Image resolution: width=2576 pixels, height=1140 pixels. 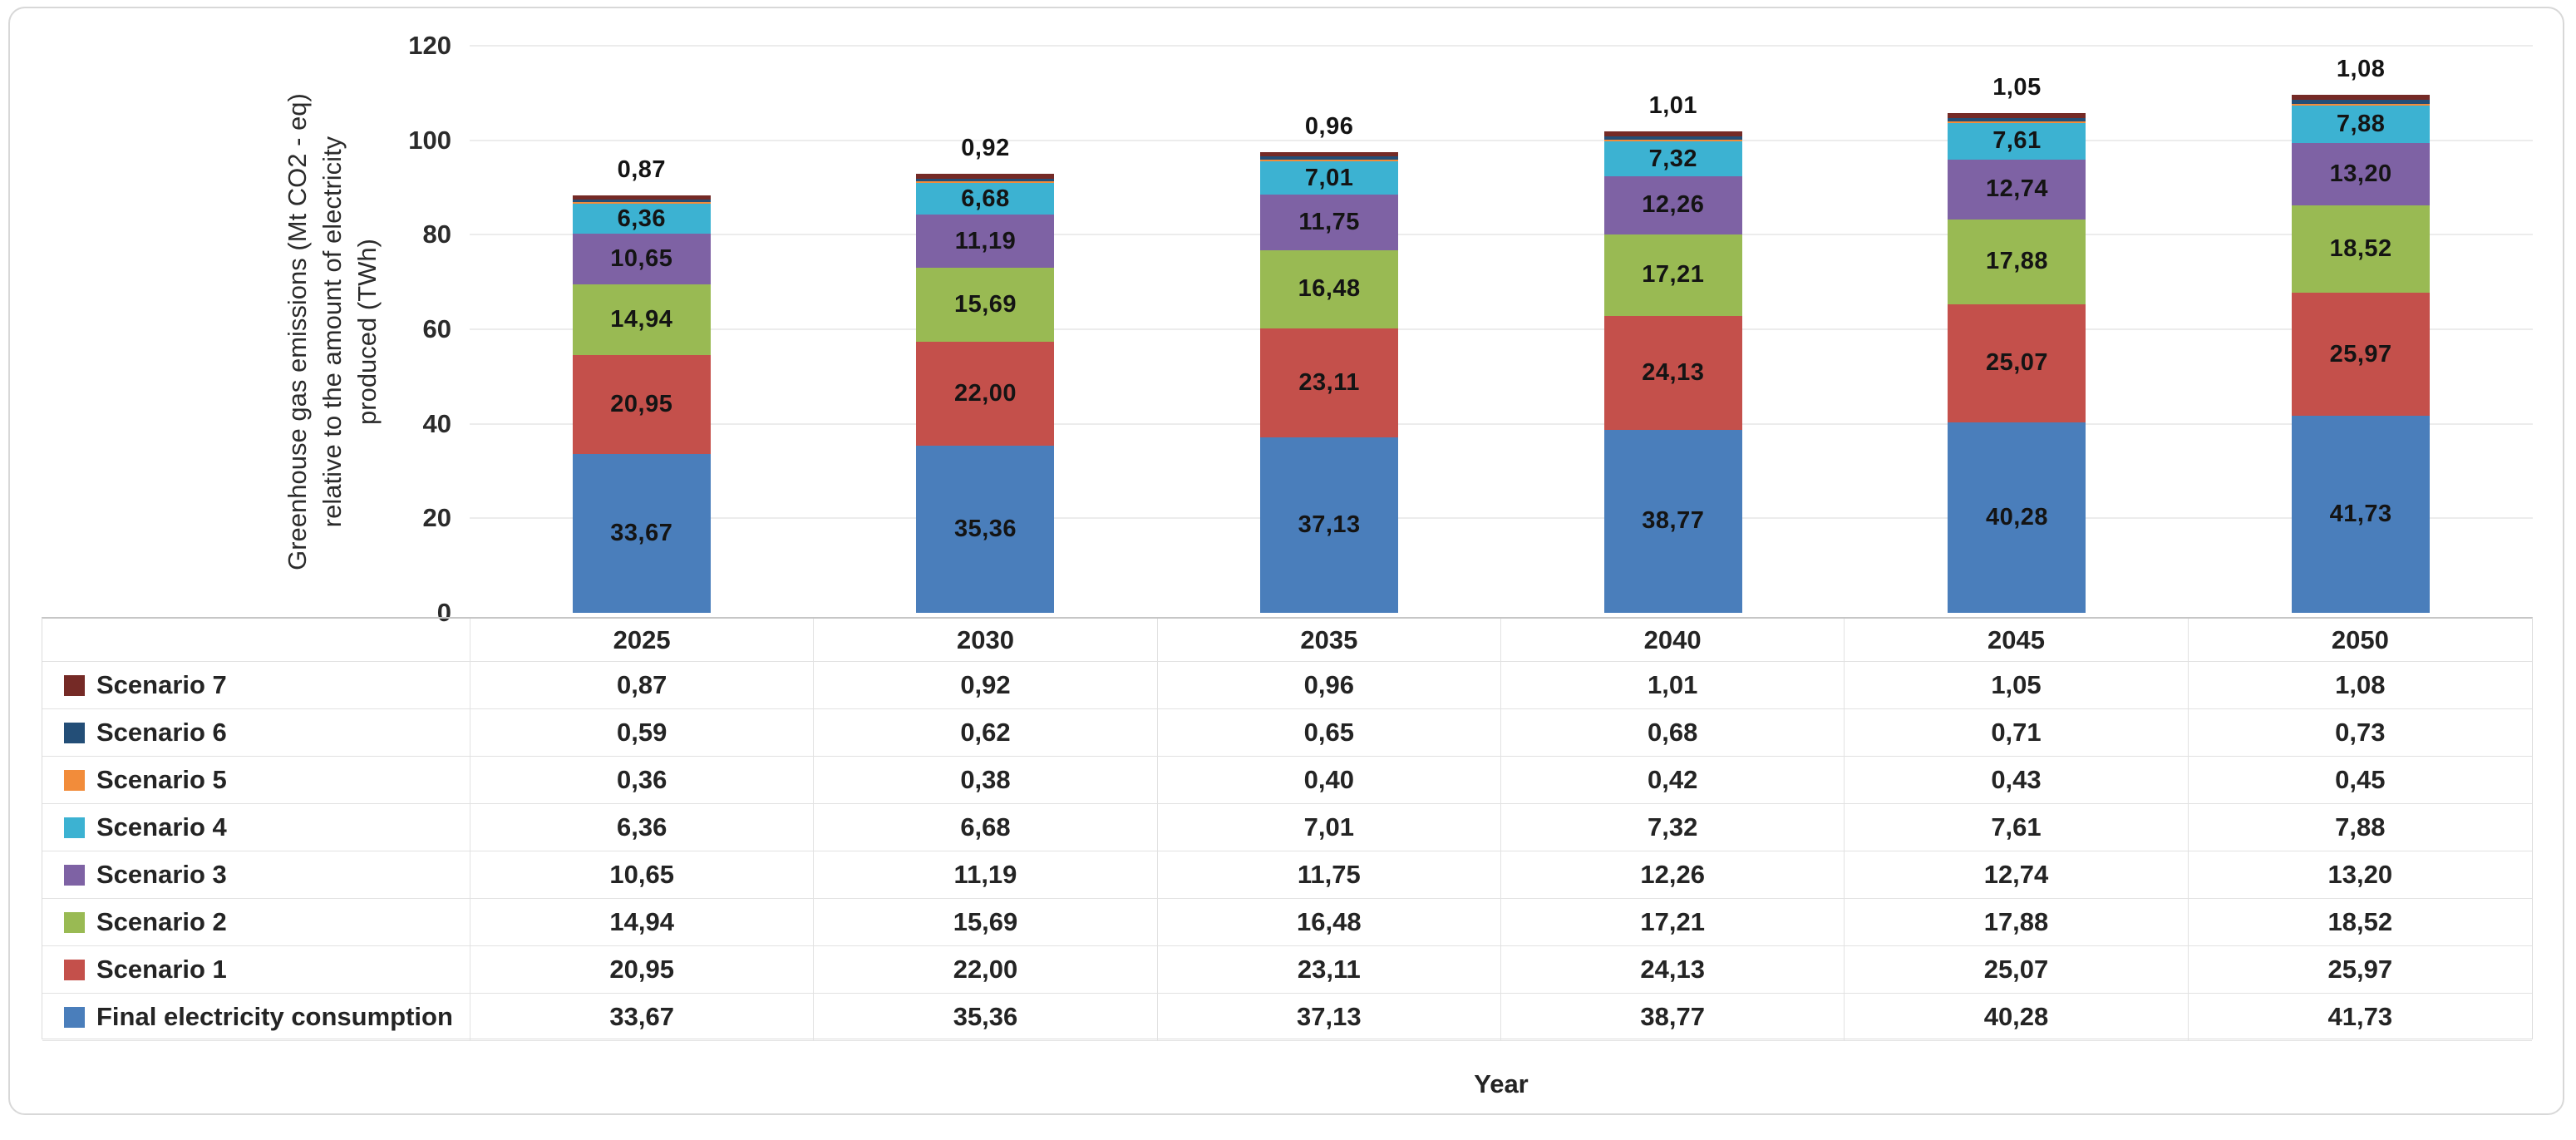 What do you see at coordinates (429, 140) in the screenshot?
I see `y-tick-label: 100` at bounding box center [429, 140].